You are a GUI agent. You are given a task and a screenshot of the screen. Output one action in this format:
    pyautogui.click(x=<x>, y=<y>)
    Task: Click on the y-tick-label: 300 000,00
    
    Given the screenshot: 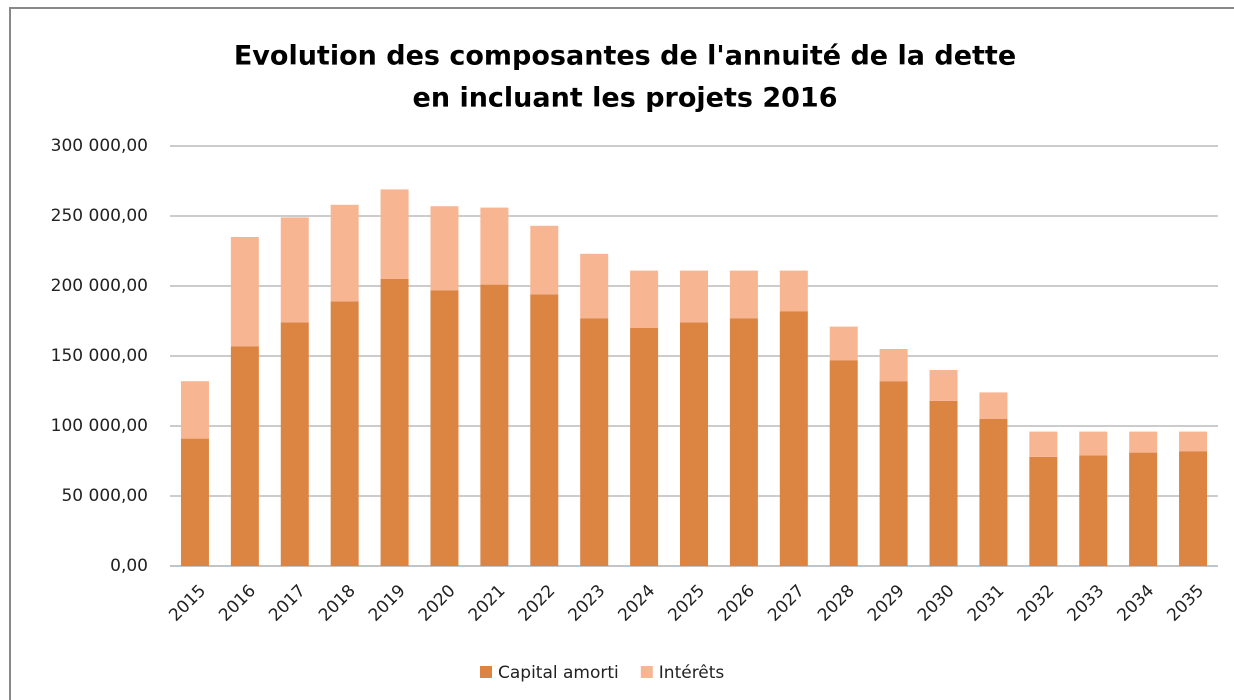 What is the action you would take?
    pyautogui.click(x=99, y=146)
    